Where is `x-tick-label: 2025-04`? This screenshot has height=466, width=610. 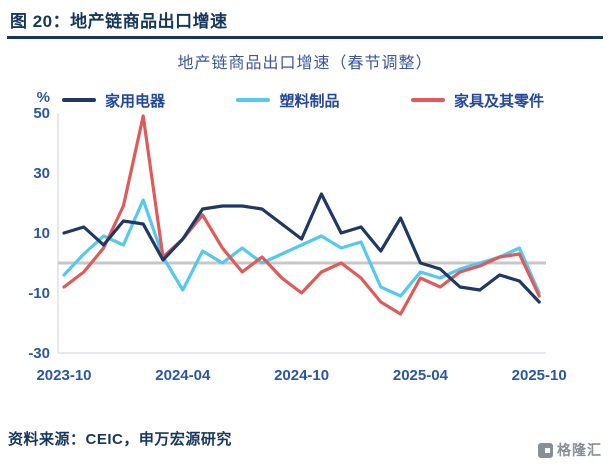
x-tick-label: 2025-04 is located at coordinates (421, 375).